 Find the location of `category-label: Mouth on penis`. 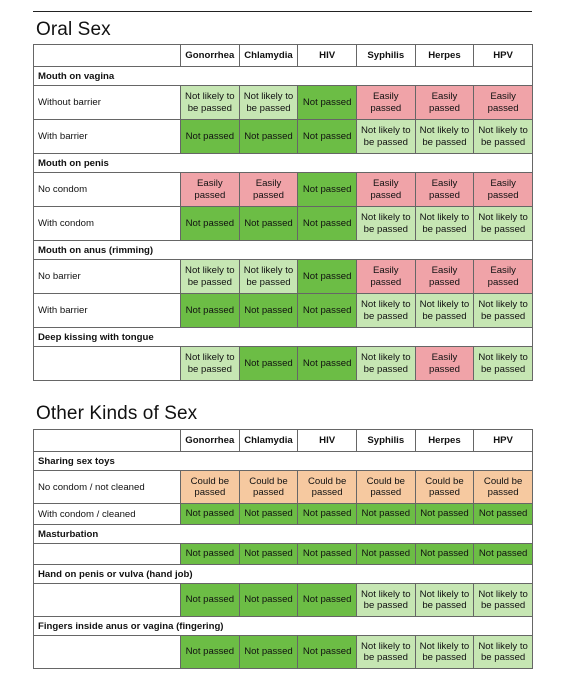

category-label: Mouth on penis is located at coordinates (283, 163).